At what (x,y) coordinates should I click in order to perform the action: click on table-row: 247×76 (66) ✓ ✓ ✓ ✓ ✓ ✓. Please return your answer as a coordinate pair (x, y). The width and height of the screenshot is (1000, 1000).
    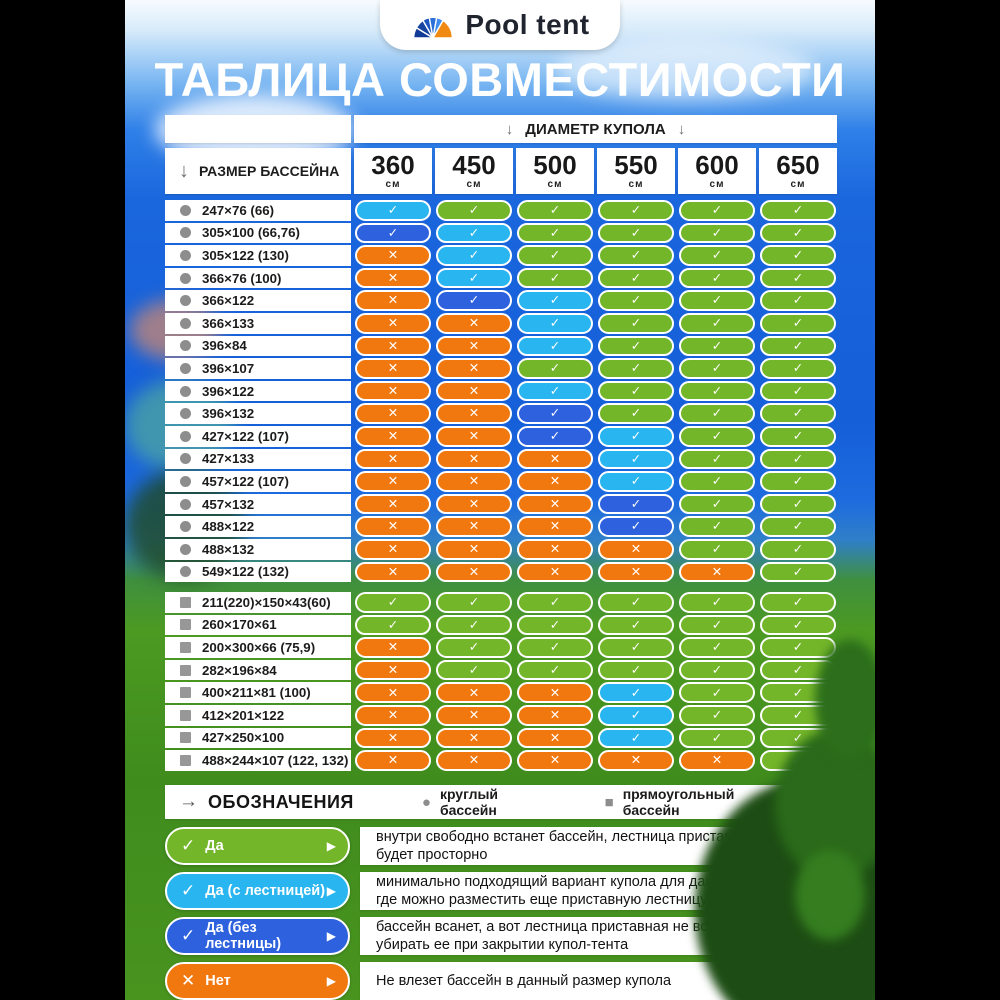
    Looking at the image, I should click on (501, 210).